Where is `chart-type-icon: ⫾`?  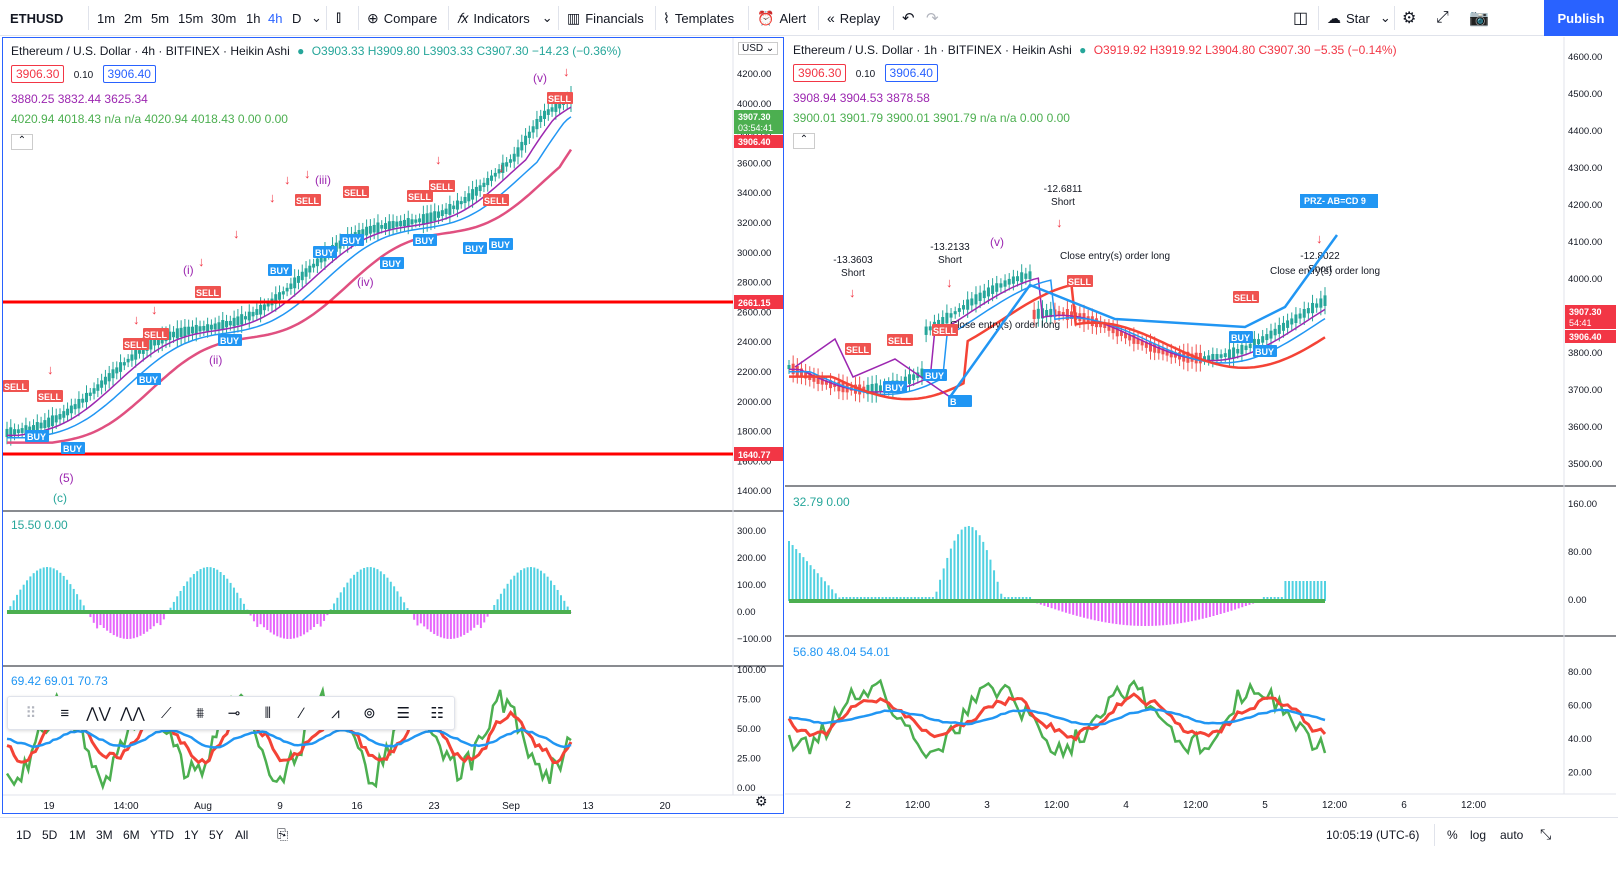 chart-type-icon: ⫾ is located at coordinates (339, 17).